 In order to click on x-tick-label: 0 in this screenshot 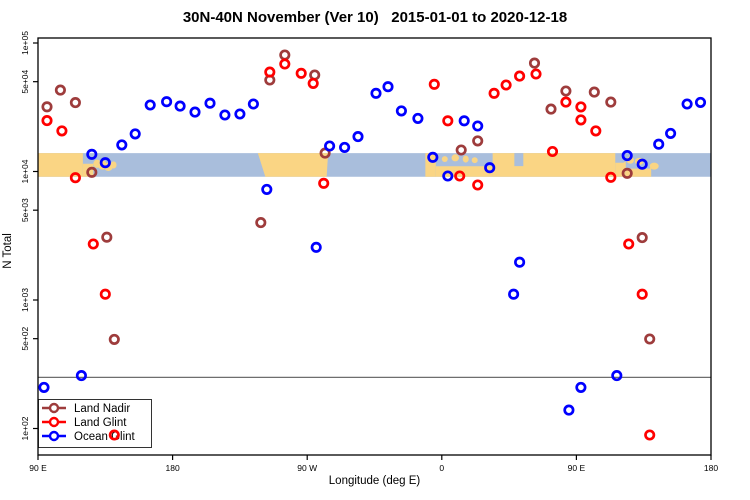, I will do `click(441, 468)`.